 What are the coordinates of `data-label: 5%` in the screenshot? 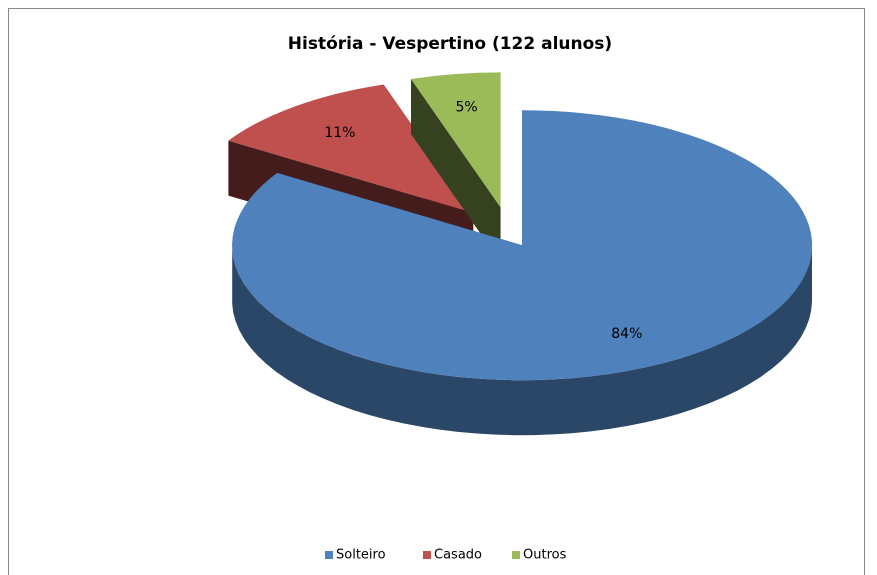 It's located at (466, 107).